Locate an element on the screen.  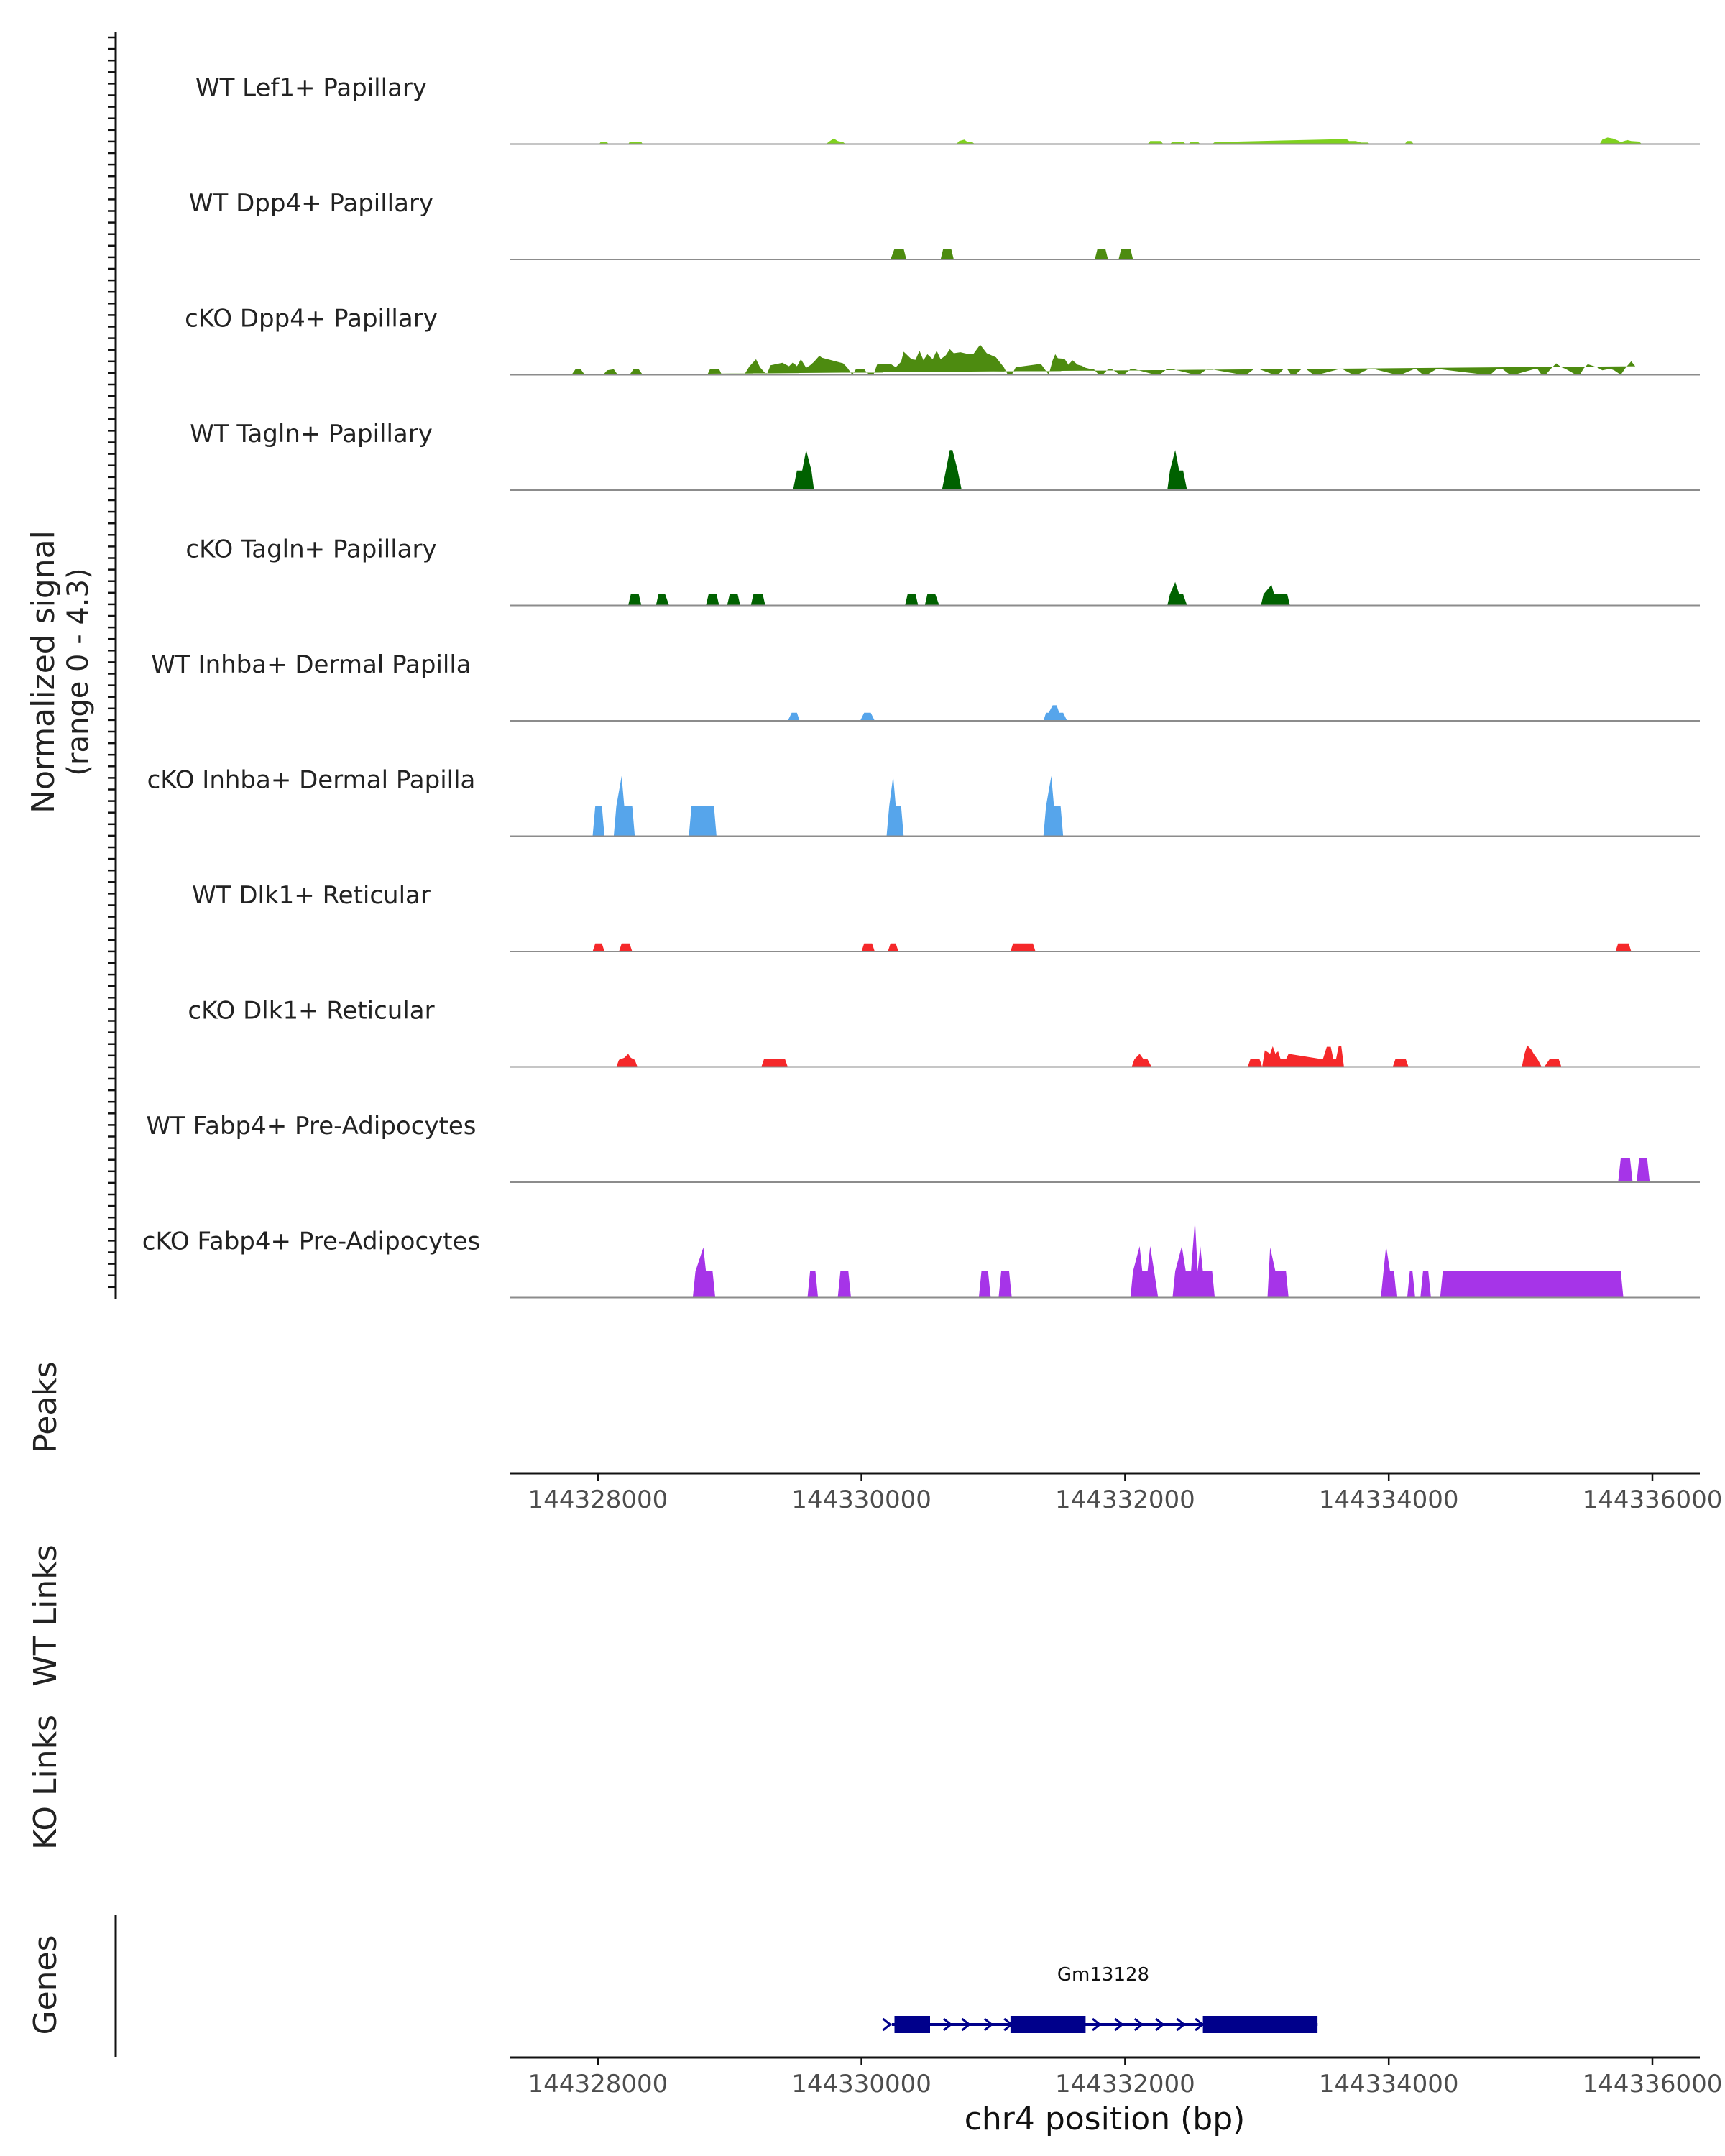
gene-label: Gm13128 is located at coordinates (1103, 1975).